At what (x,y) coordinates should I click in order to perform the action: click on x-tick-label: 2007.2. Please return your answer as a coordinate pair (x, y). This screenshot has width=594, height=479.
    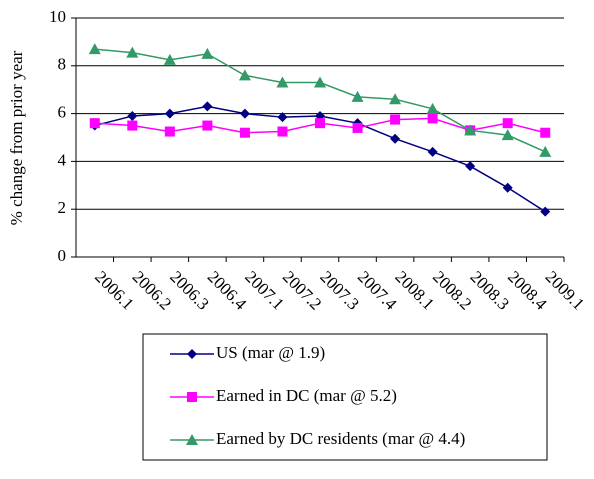
    Looking at the image, I should click on (302, 290).